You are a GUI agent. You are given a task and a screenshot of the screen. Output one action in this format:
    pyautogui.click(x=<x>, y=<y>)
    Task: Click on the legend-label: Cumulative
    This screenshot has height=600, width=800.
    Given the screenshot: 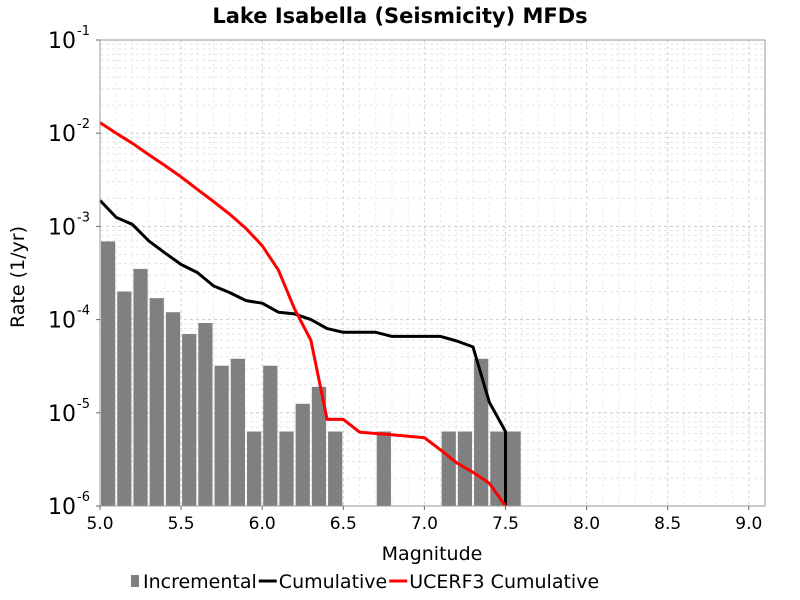 What is the action you would take?
    pyautogui.click(x=333, y=582)
    